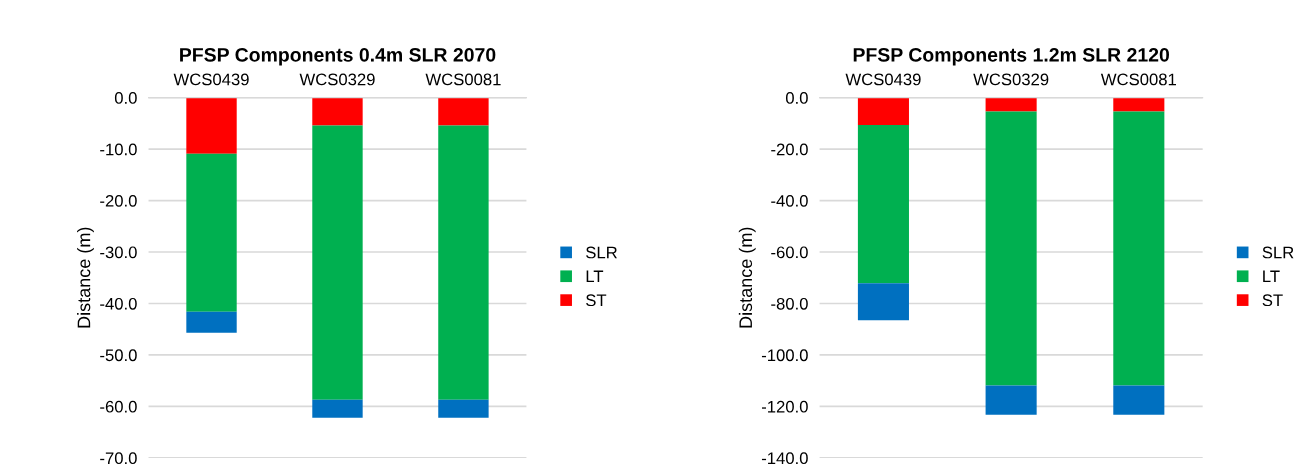  Describe the element at coordinates (784, 458) in the screenshot. I see `y-tick-label: -140.0` at that location.